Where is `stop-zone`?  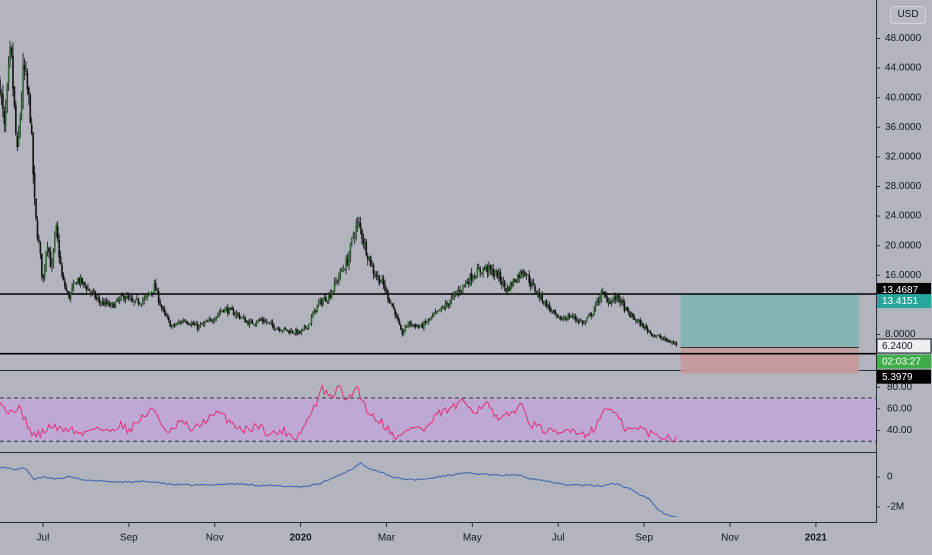
stop-zone is located at coordinates (769, 360).